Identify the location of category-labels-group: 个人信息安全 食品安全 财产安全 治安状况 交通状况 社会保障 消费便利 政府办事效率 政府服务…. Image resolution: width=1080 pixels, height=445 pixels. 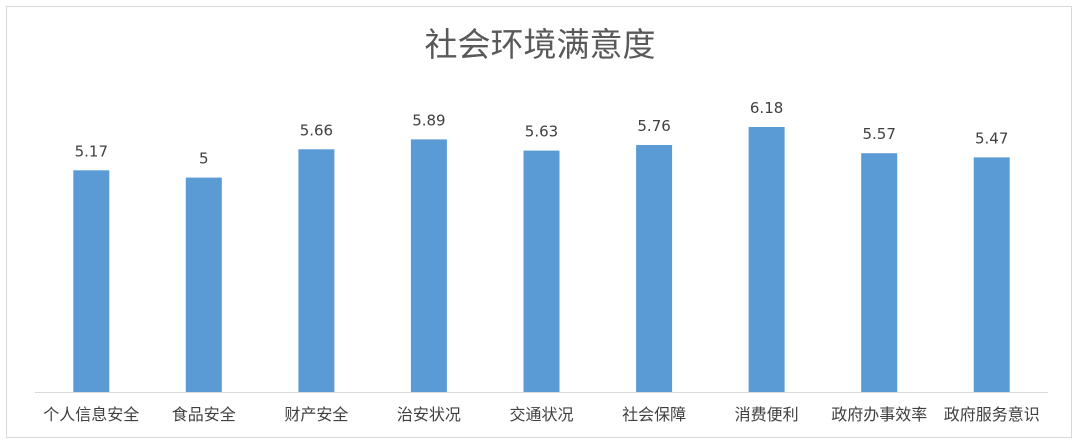
(541, 414).